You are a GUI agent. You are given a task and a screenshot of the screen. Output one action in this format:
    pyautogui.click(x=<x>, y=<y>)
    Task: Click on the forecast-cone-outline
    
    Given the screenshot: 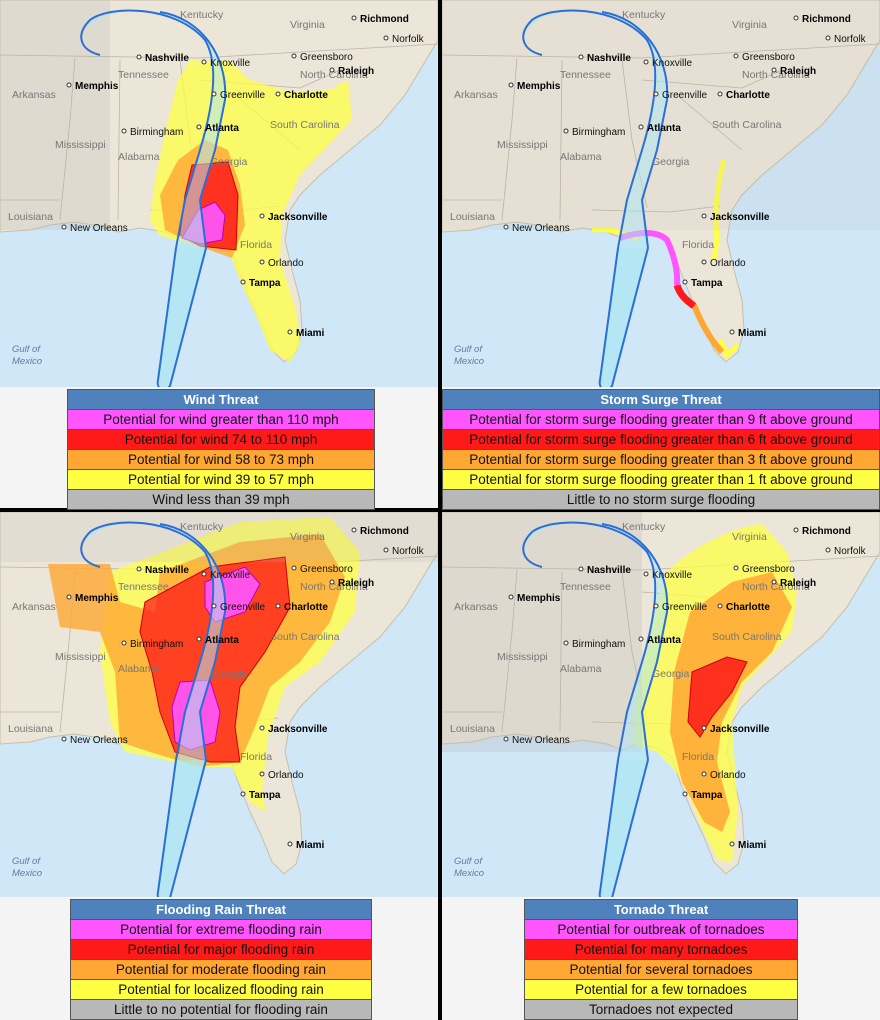 What is the action you would take?
    pyautogui.click(x=147, y=129)
    